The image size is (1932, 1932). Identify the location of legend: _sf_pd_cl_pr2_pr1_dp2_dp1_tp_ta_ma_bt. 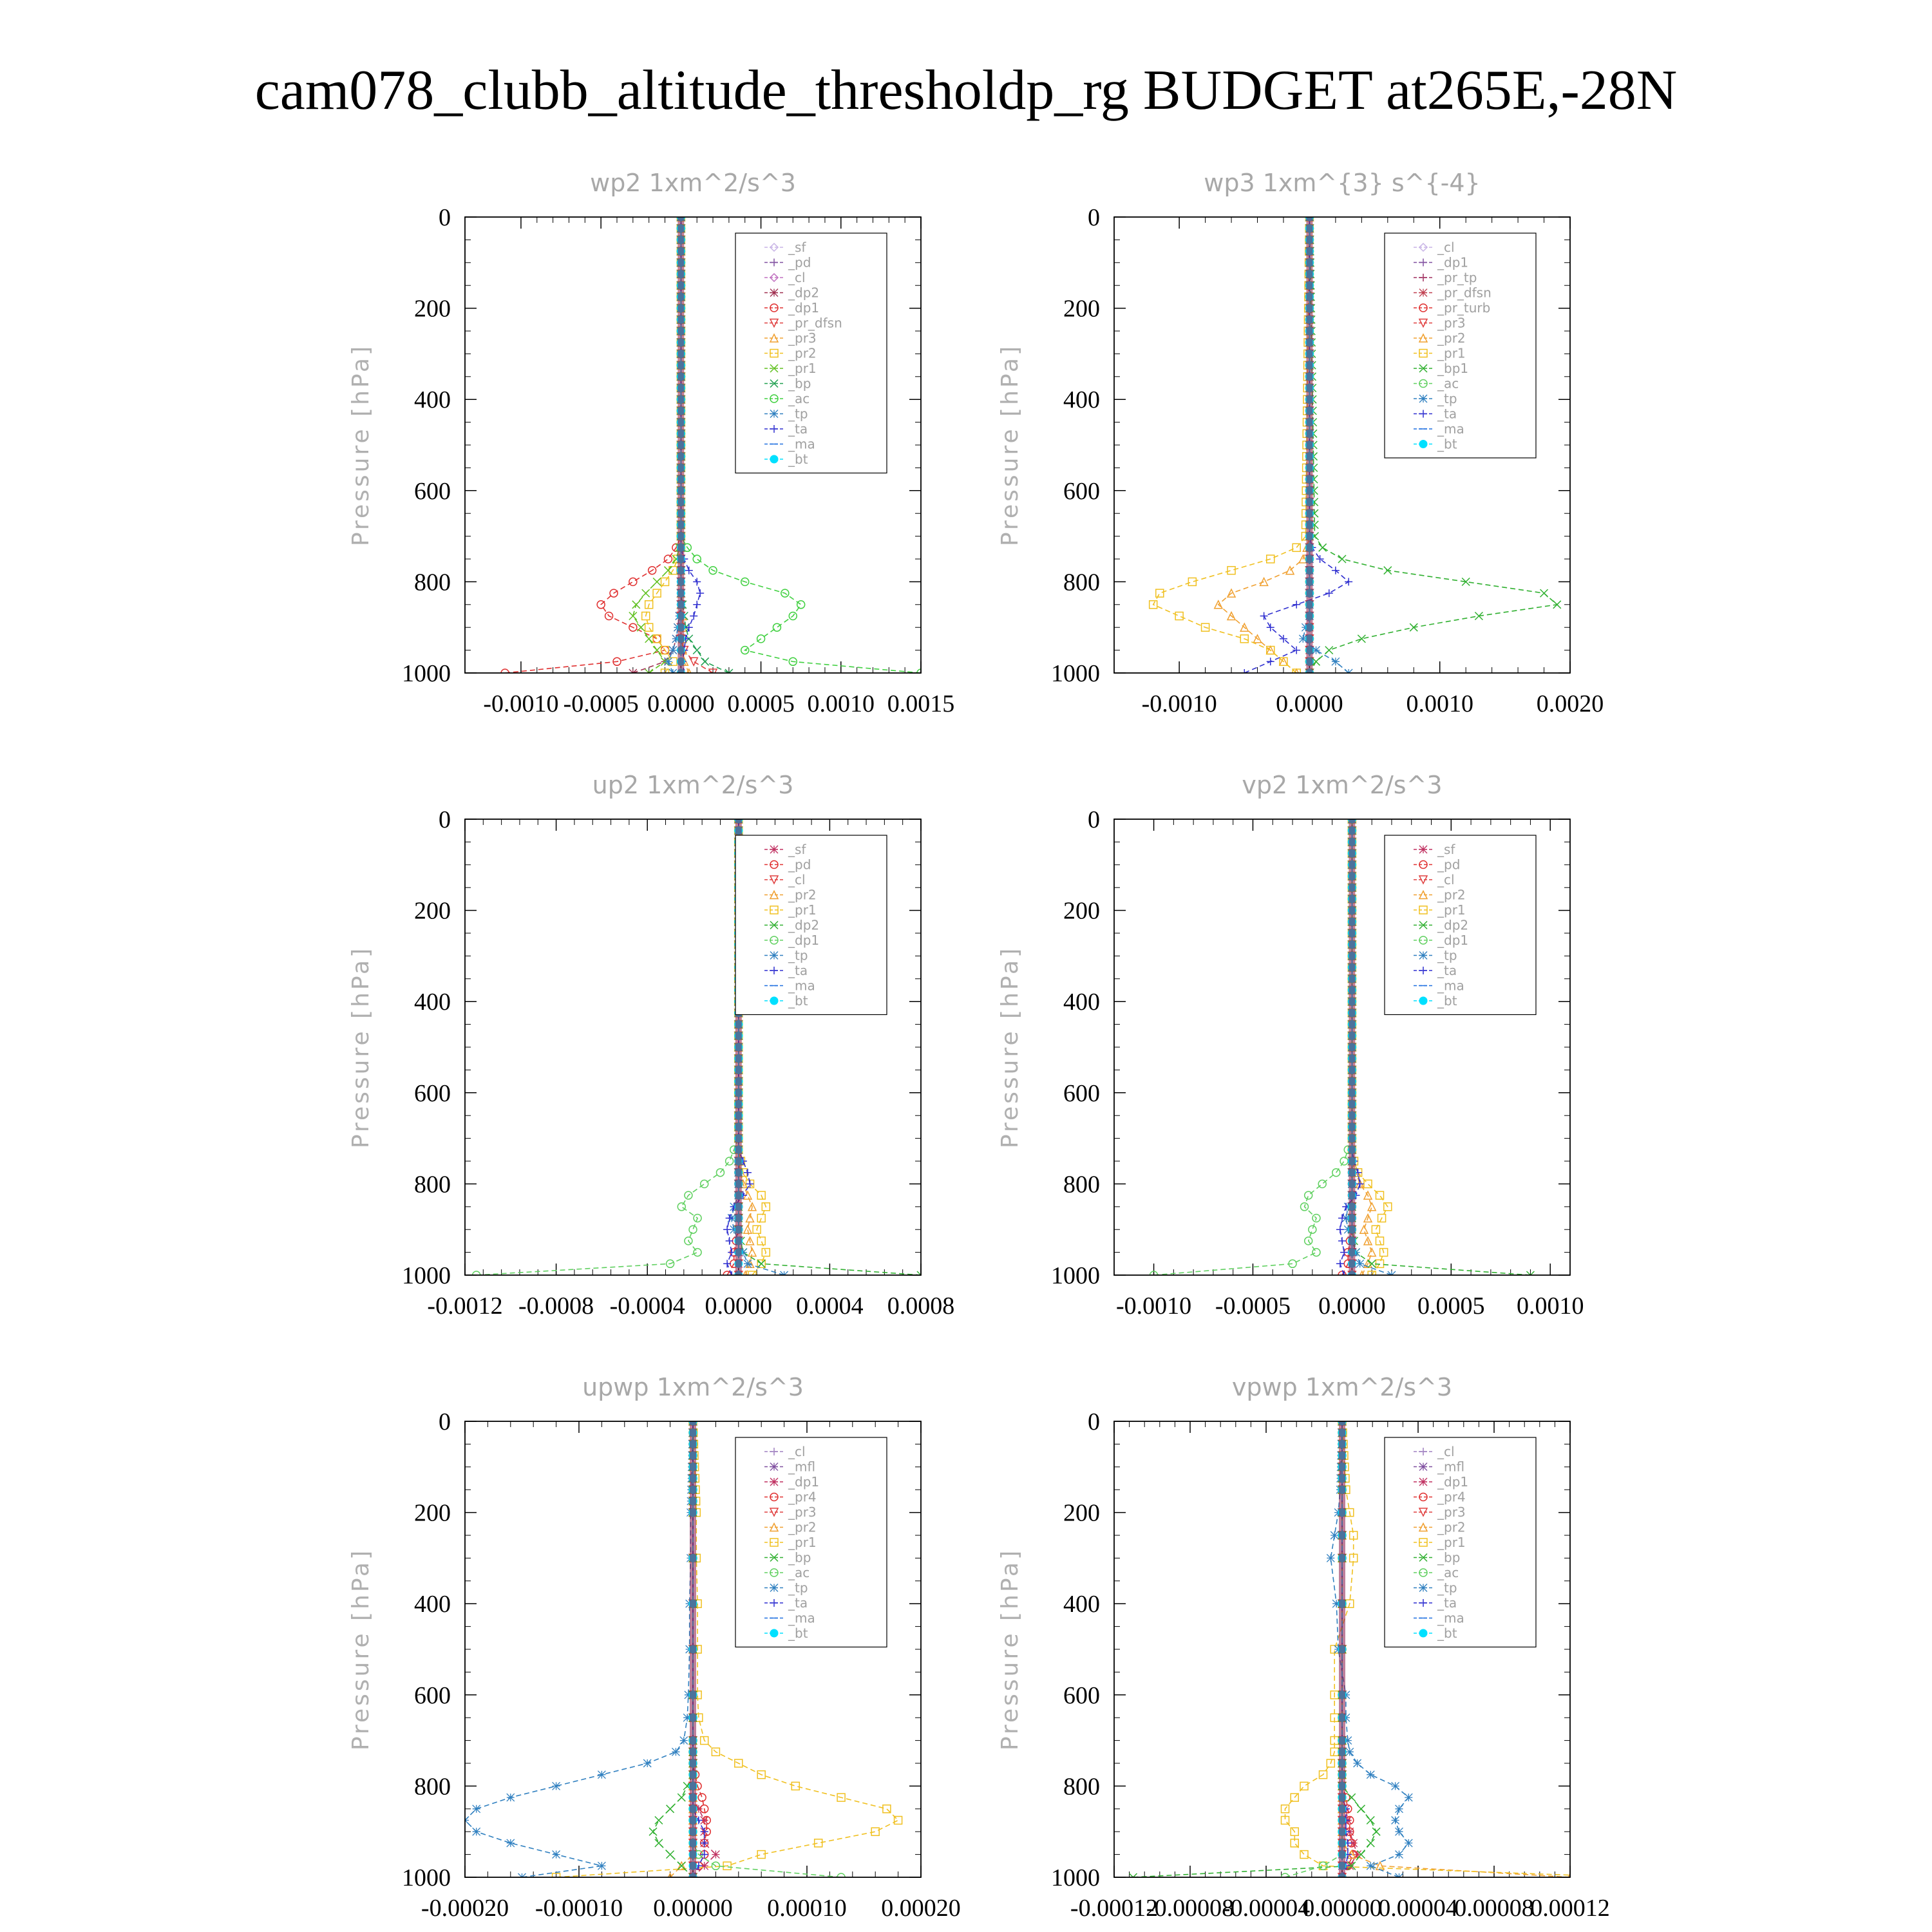
(1461, 925).